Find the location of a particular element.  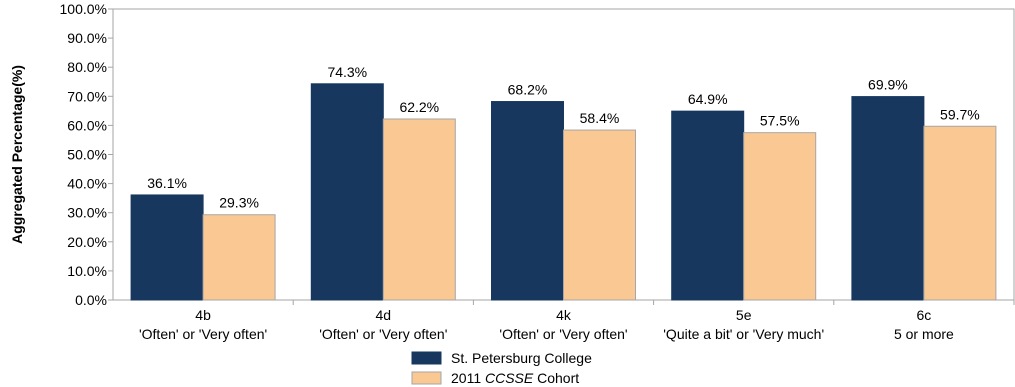

data-label: 57.5% is located at coordinates (780, 121).